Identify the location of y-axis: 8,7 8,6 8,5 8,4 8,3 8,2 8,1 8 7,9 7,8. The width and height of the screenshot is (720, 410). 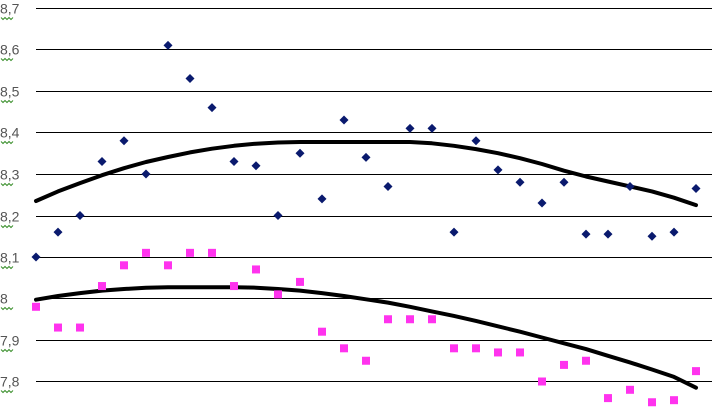
(10, 197).